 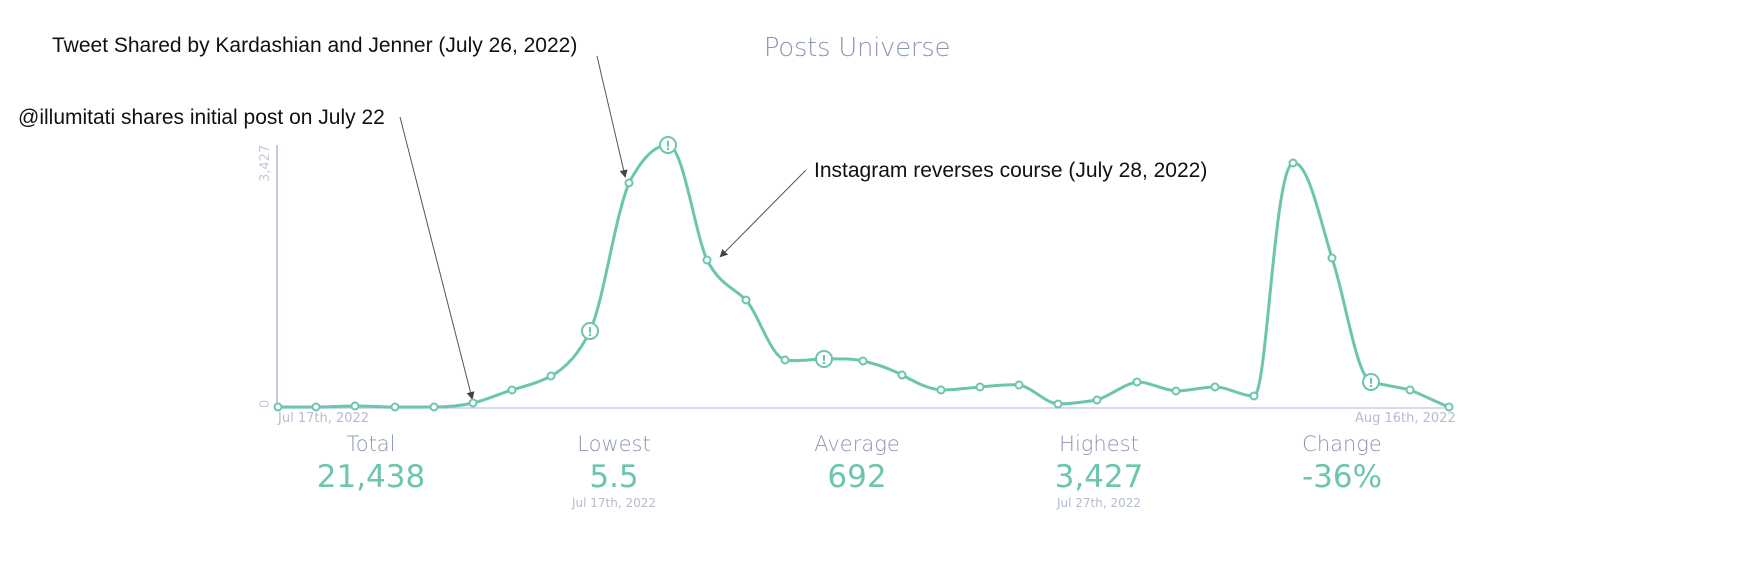 I want to click on annotation-arrow-tweet, so click(x=612, y=116).